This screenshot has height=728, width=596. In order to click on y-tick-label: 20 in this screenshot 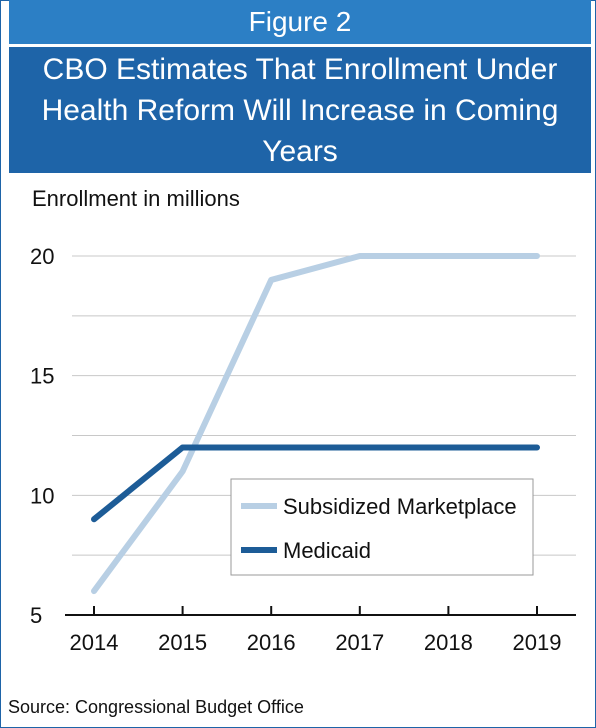, I will do `click(42, 256)`.